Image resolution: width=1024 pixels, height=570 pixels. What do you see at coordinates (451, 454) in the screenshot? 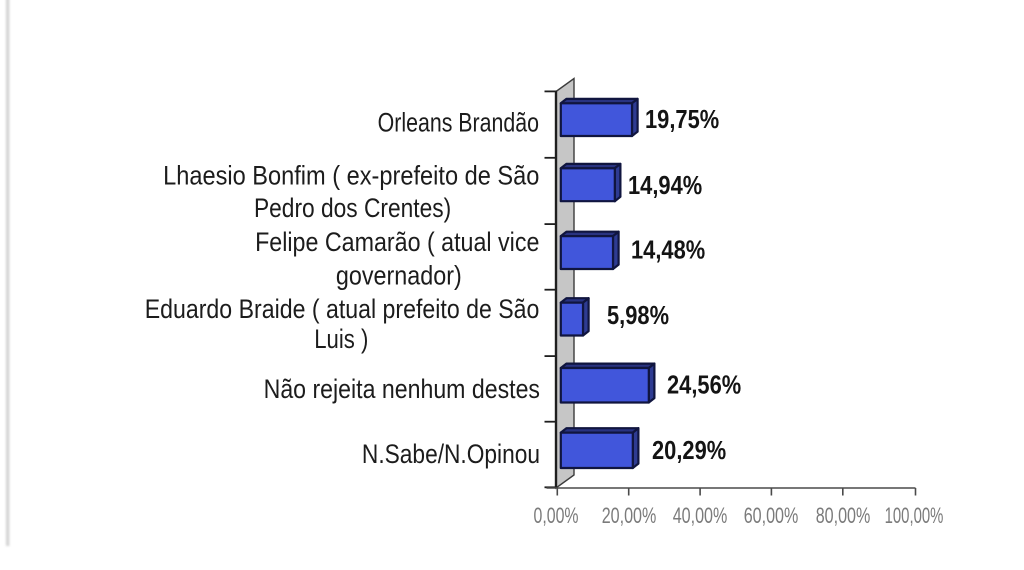
I see `svg-text: N.Sabe/N.Opinou` at bounding box center [451, 454].